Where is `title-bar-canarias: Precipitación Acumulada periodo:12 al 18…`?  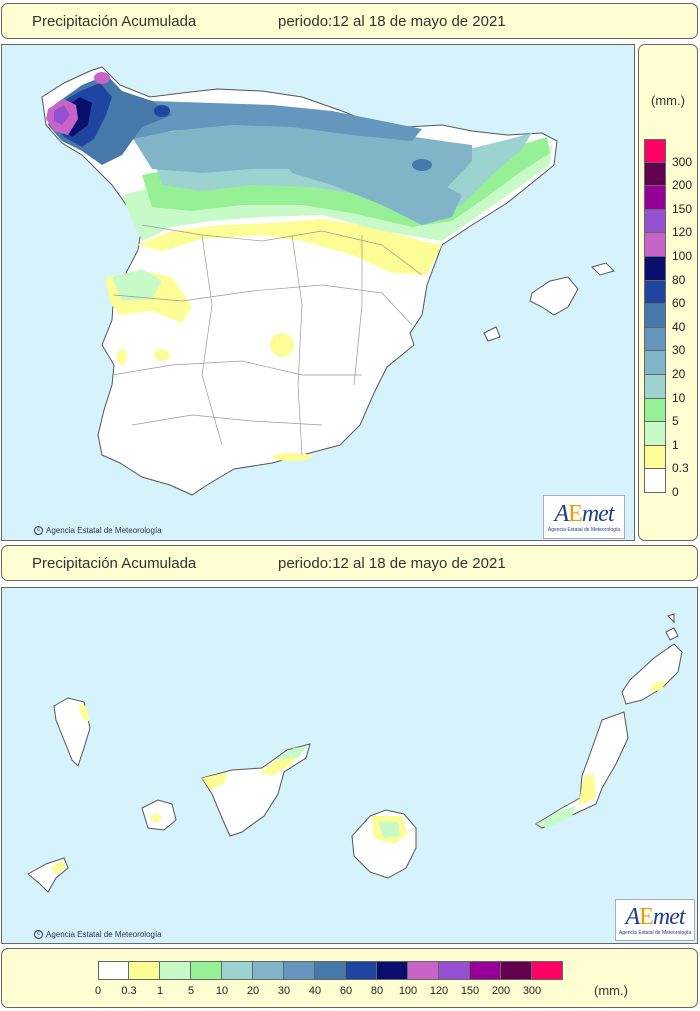
title-bar-canarias: Precipitación Acumulada periodo:12 al 18… is located at coordinates (349, 563).